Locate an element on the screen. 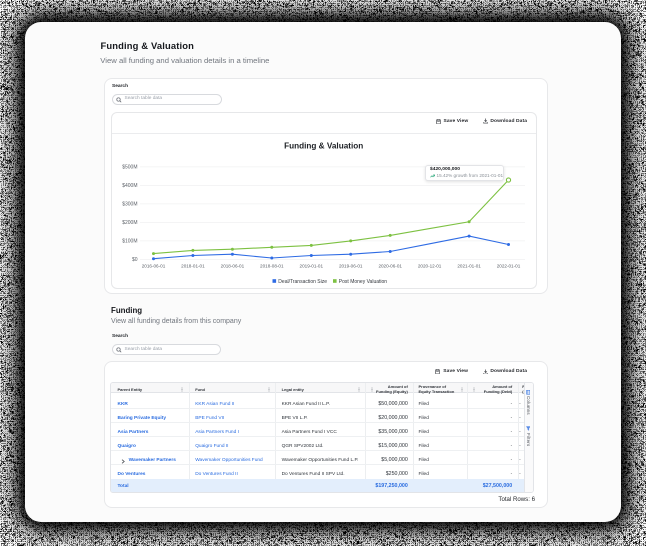 This screenshot has height=546, width=646. svg-text: 2019-01-01 is located at coordinates (312, 266).